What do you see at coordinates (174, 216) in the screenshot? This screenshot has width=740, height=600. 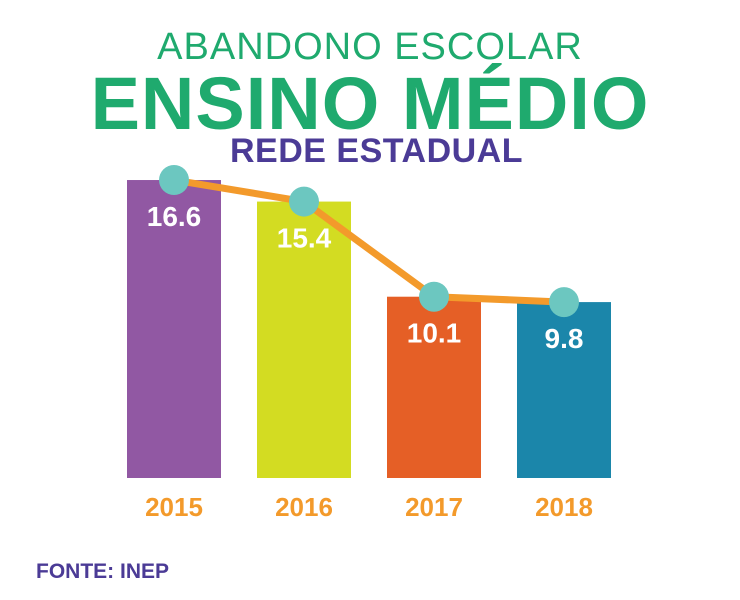 I see `value-label-2015: 16.6` at bounding box center [174, 216].